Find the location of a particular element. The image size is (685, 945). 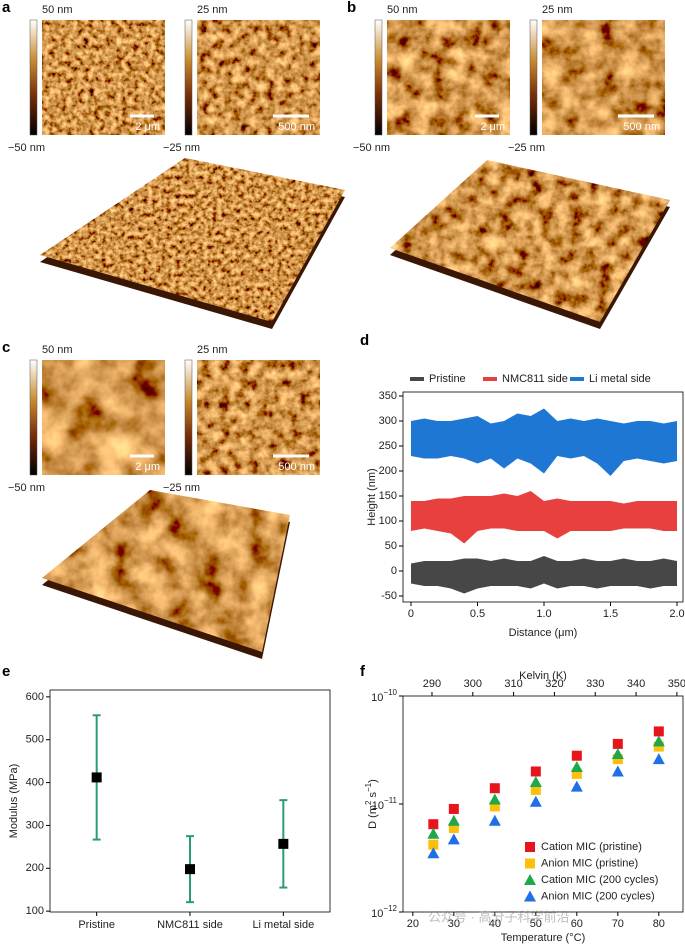

x2-tick-label: 350 is located at coordinates (676, 684).